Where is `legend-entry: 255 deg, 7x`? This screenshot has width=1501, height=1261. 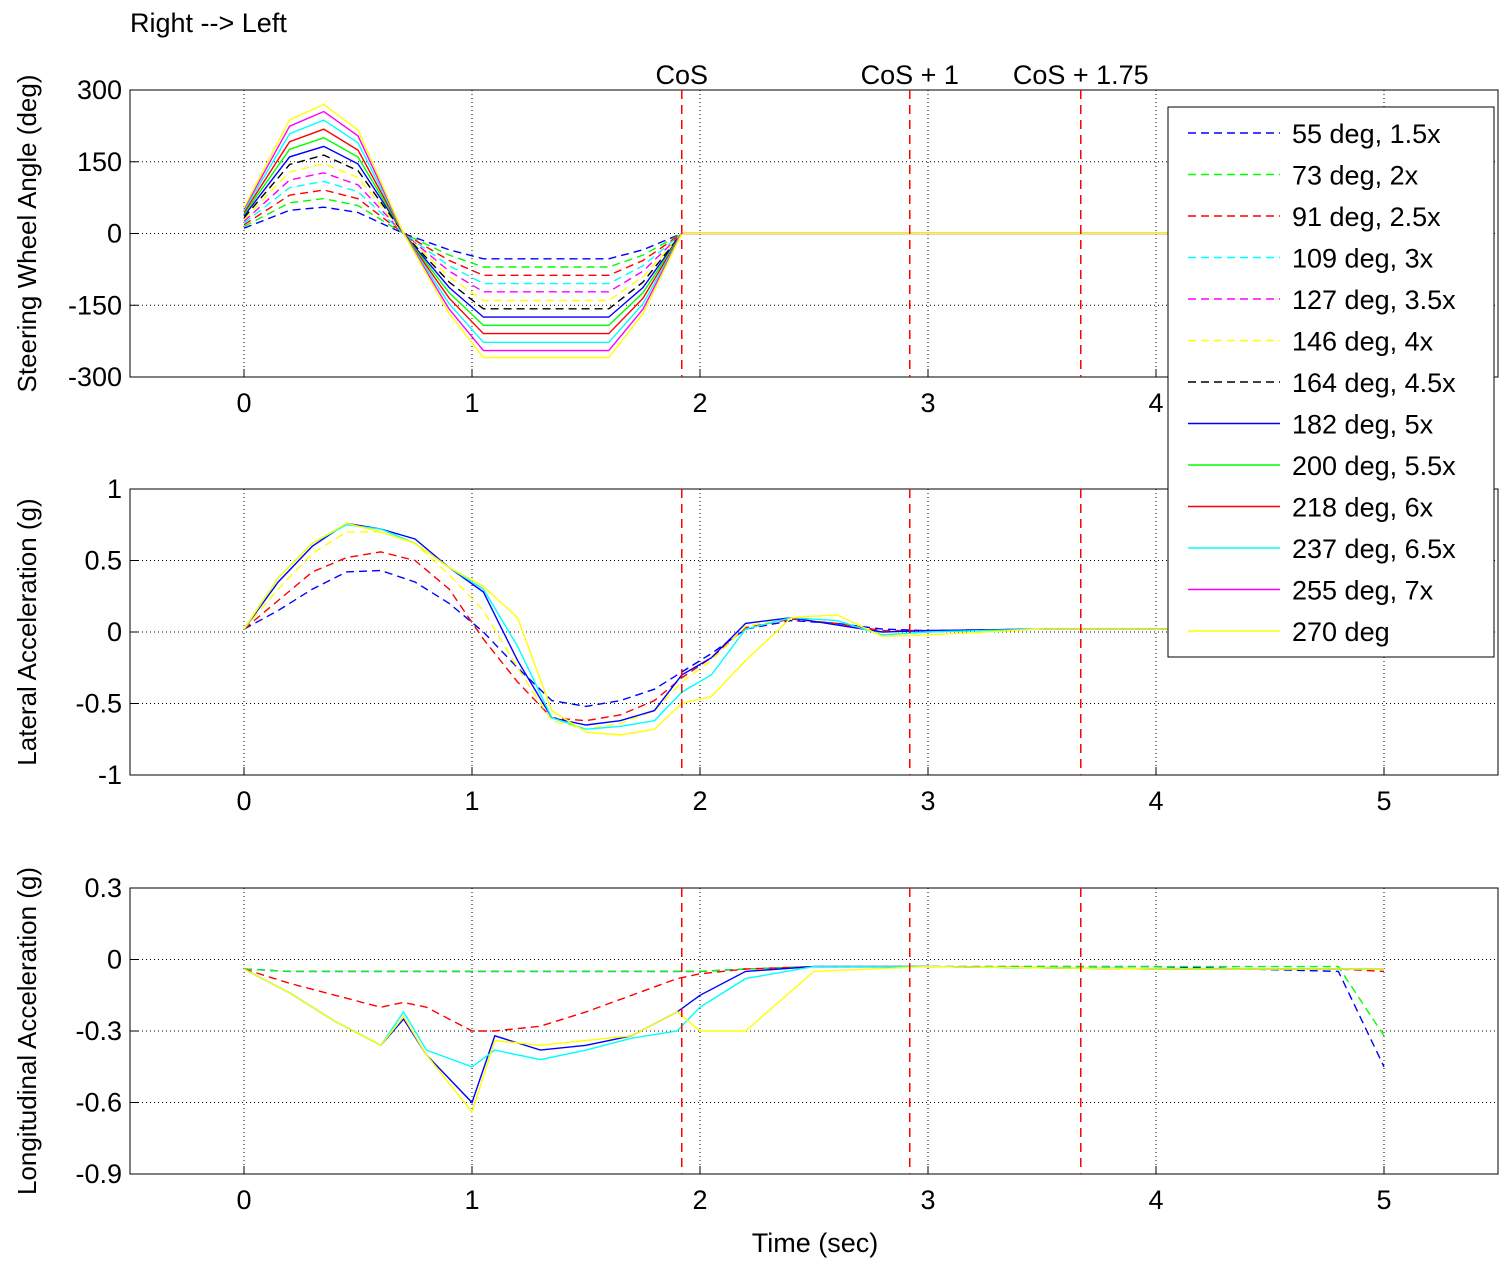 legend-entry: 255 deg, 7x is located at coordinates (1311, 591).